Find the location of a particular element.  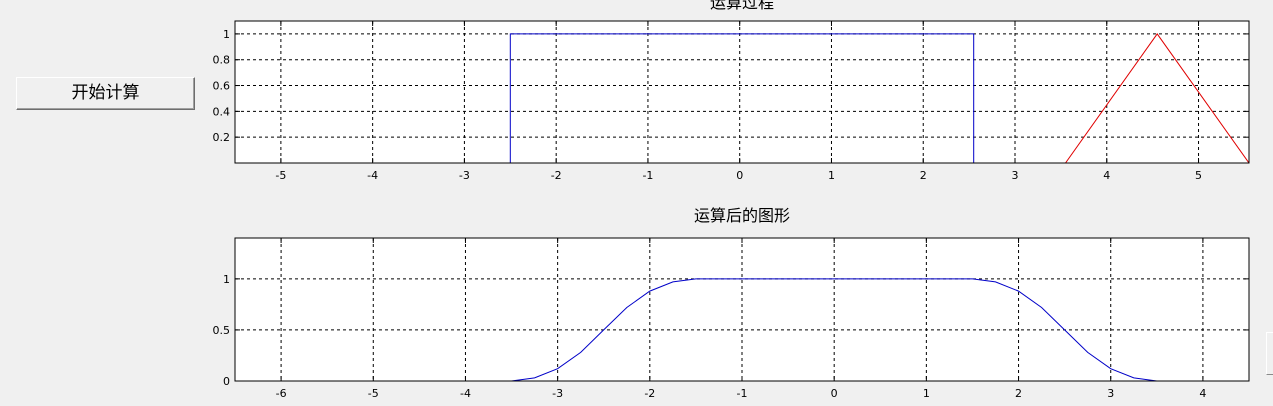

result-chart-x-tick-label: 2 is located at coordinates (1018, 393).